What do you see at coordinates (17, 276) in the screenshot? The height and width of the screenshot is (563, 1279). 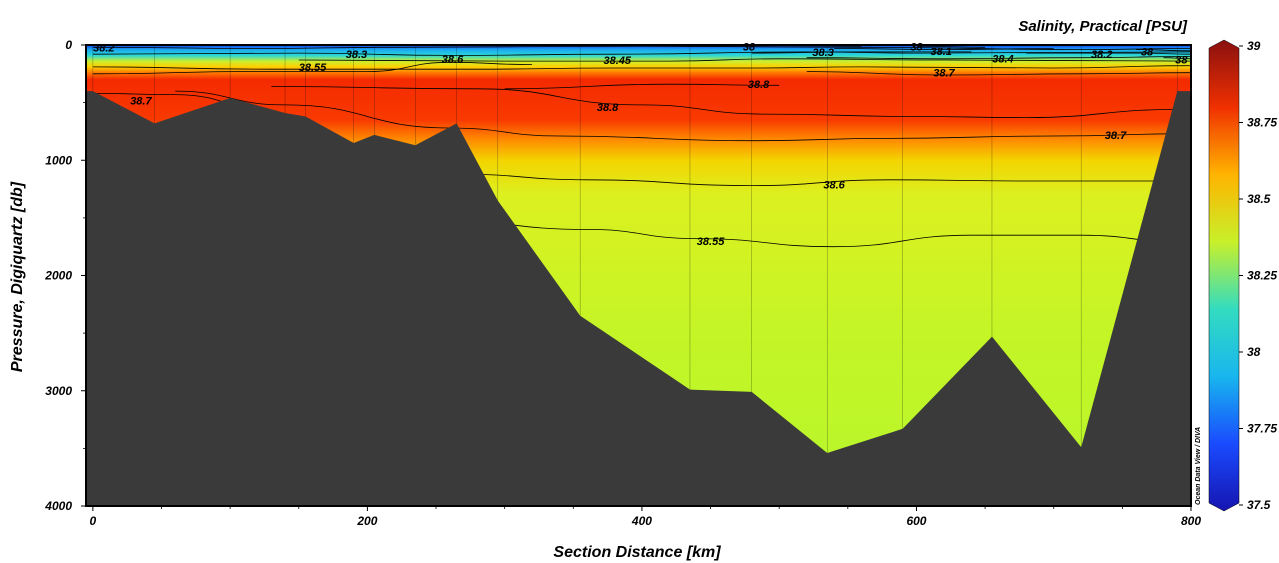 I see `y-axis-title: Pressure, Digiquartz [db]` at bounding box center [17, 276].